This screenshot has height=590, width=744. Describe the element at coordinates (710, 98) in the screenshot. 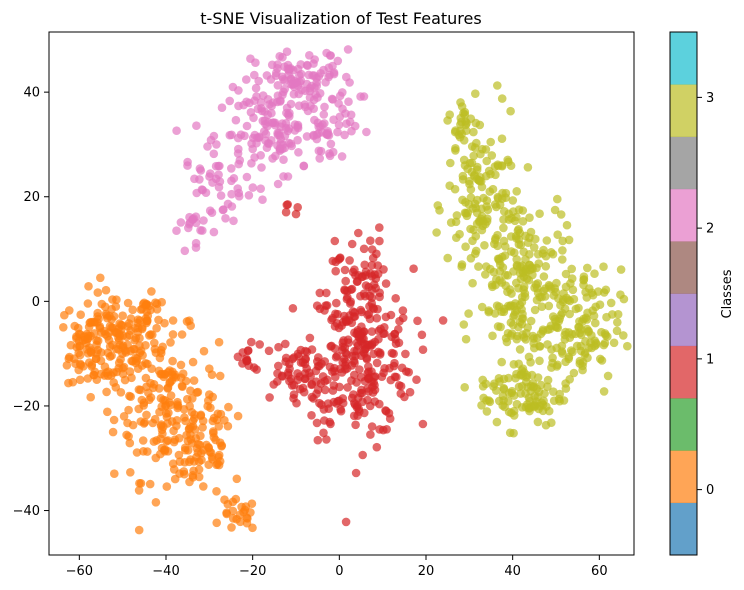

I see `colorbar-tick-label: 3` at that location.